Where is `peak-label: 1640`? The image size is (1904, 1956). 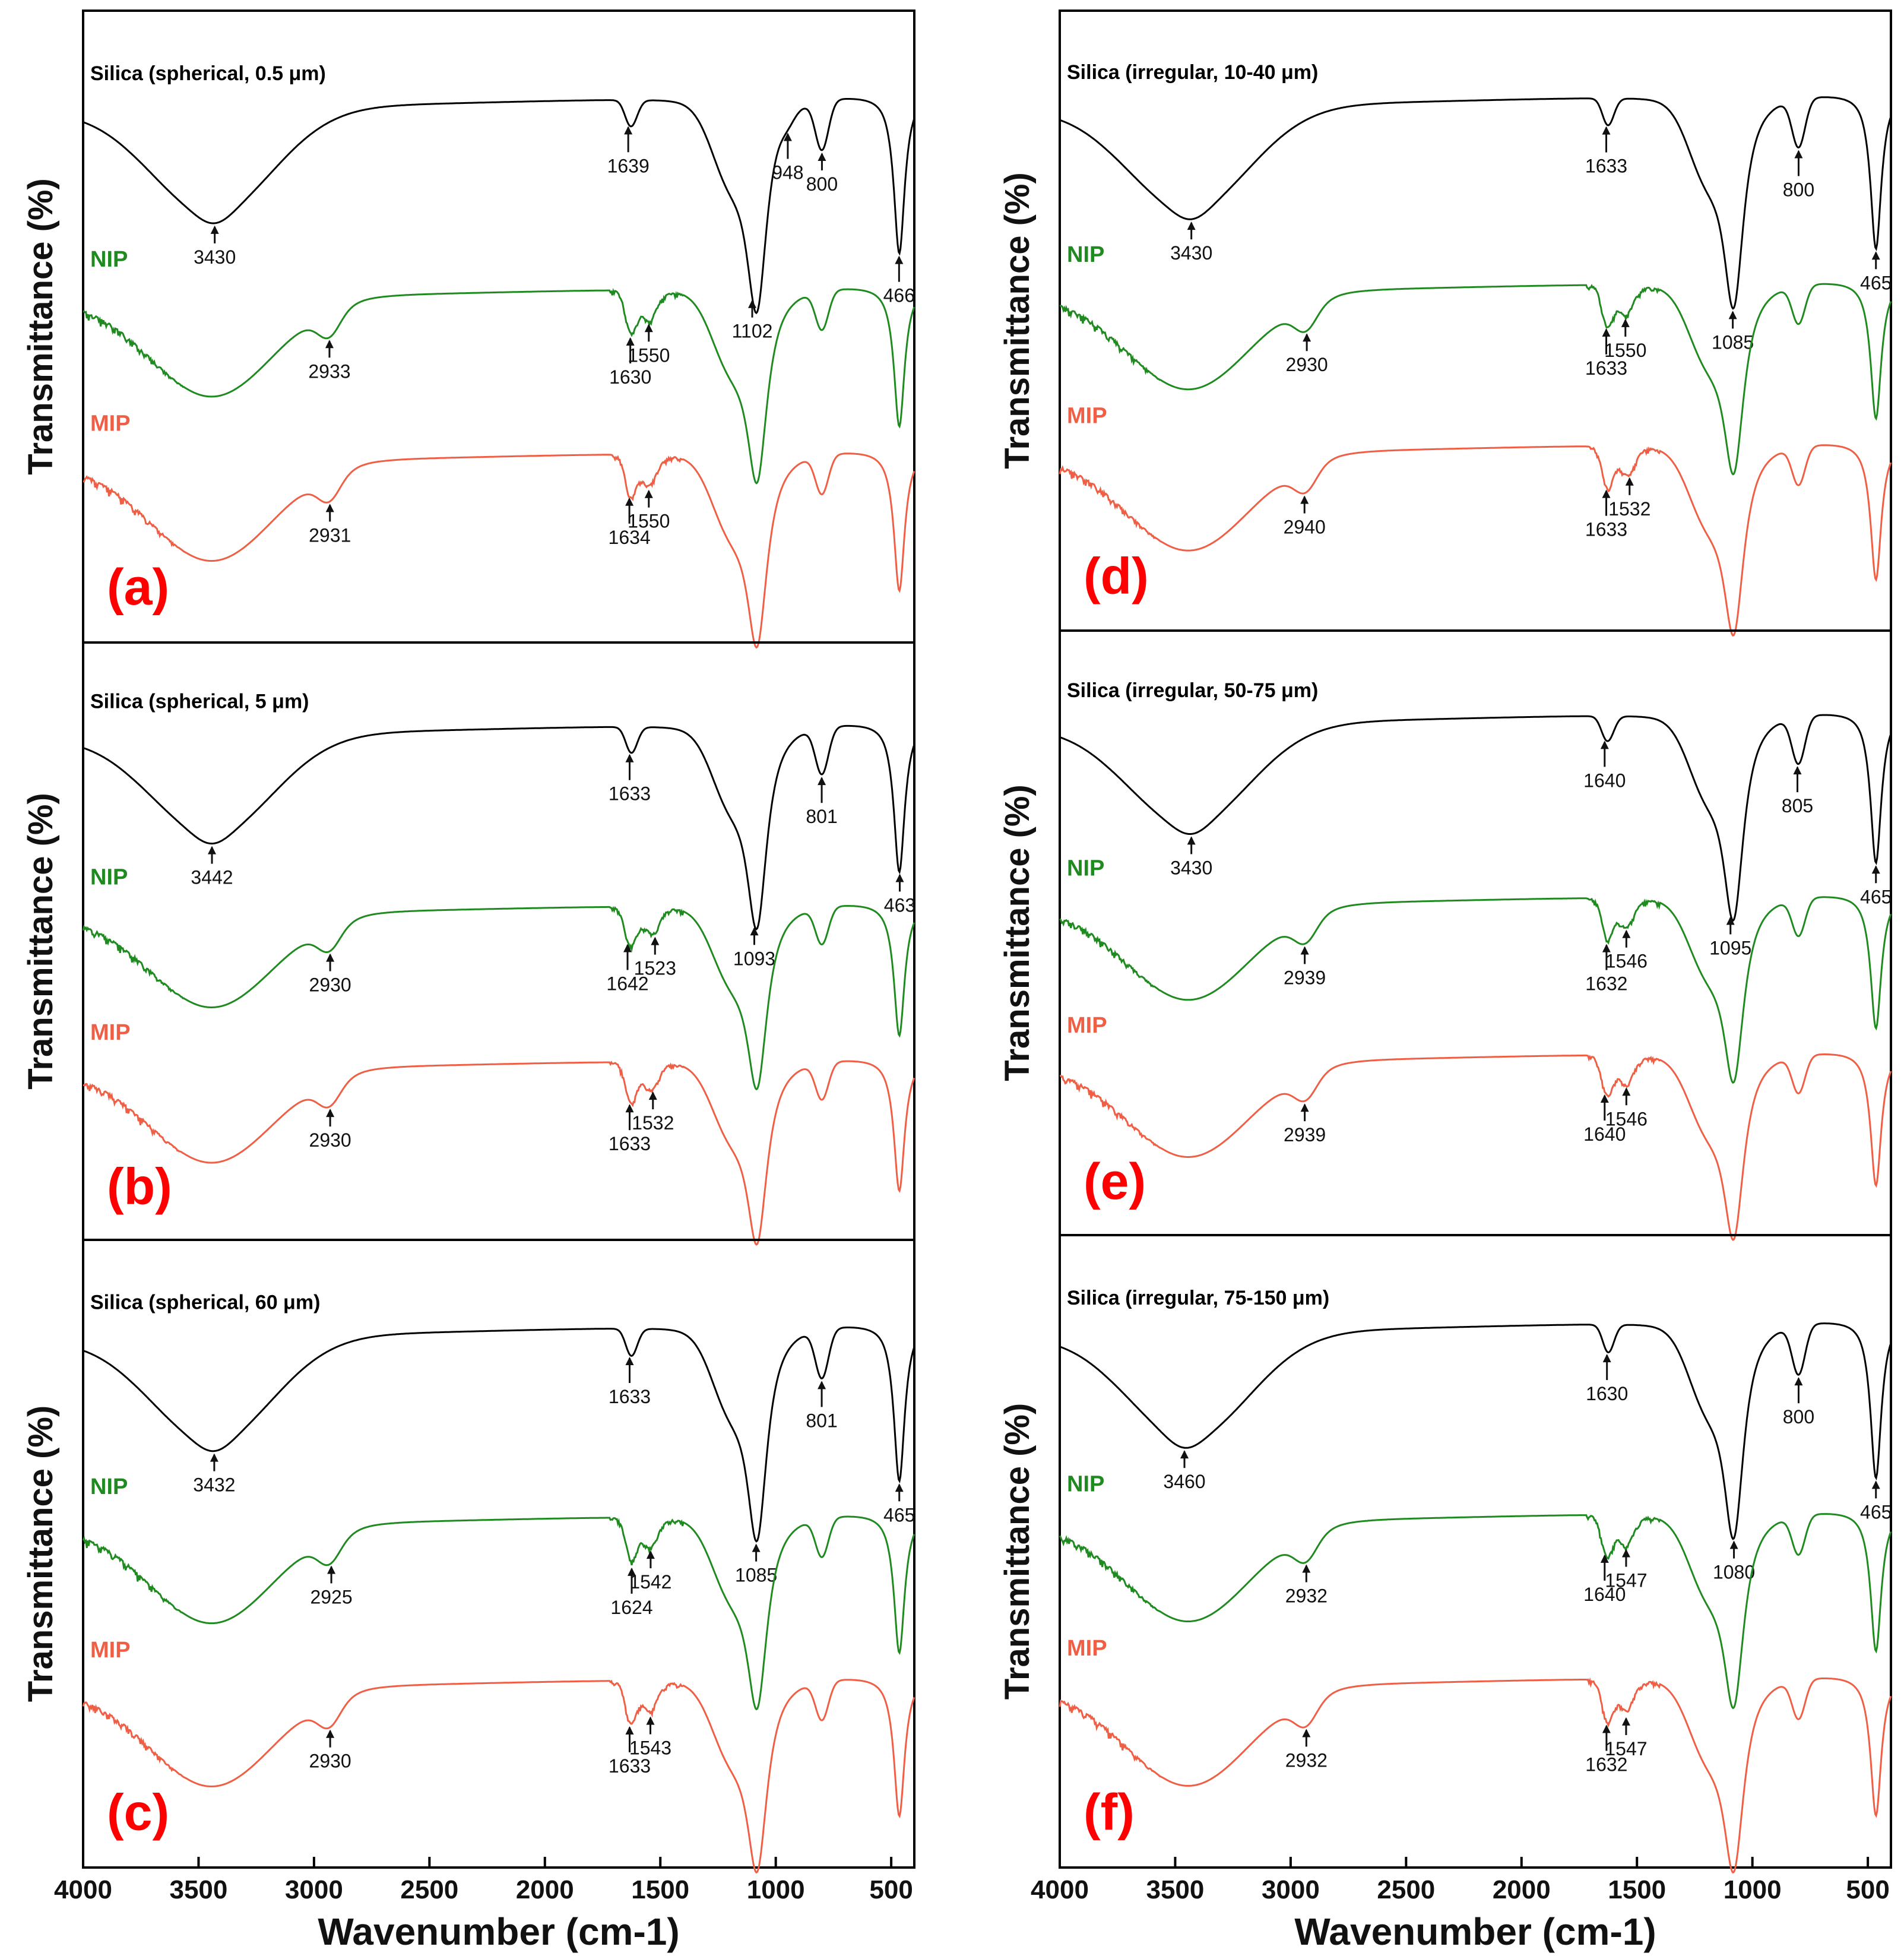
peak-label: 1640 is located at coordinates (1604, 1594).